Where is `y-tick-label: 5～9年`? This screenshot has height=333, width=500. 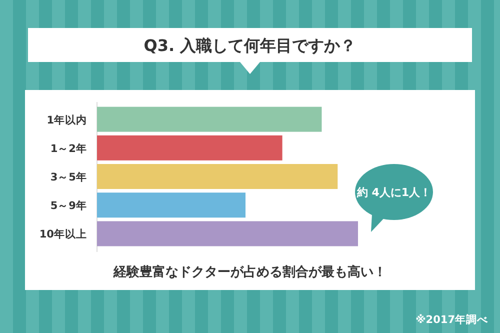 y-tick-label: 5～9年 is located at coordinates (68, 205).